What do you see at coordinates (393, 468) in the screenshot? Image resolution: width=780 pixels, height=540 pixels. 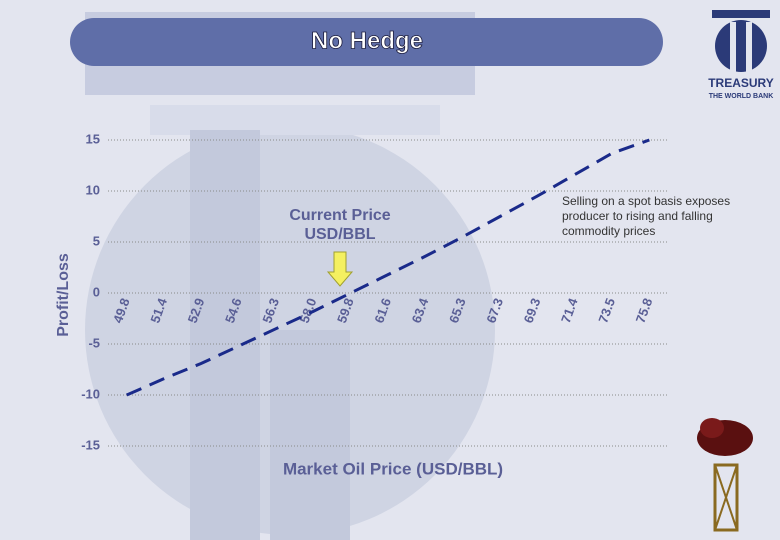 I see `x-axis-label: Market Oil Price (USD/BBL)` at bounding box center [393, 468].